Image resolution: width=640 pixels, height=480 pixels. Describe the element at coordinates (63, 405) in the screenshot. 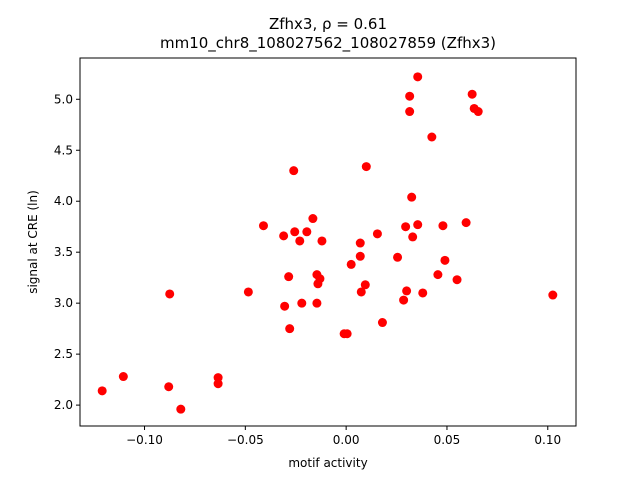

I see `y-tick-label-0: 2.0` at that location.